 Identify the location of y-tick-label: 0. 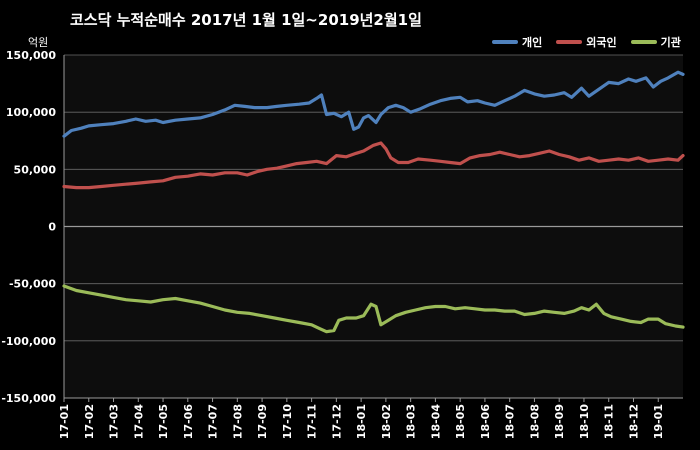
(52, 227).